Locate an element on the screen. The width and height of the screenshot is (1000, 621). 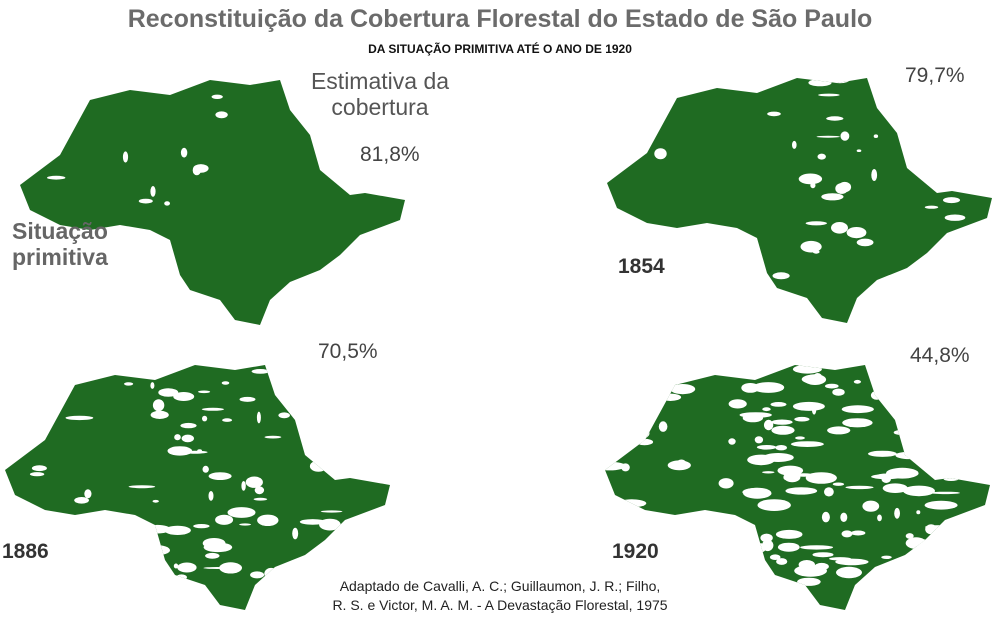
coverage: 70,5% is located at coordinates (348, 351).